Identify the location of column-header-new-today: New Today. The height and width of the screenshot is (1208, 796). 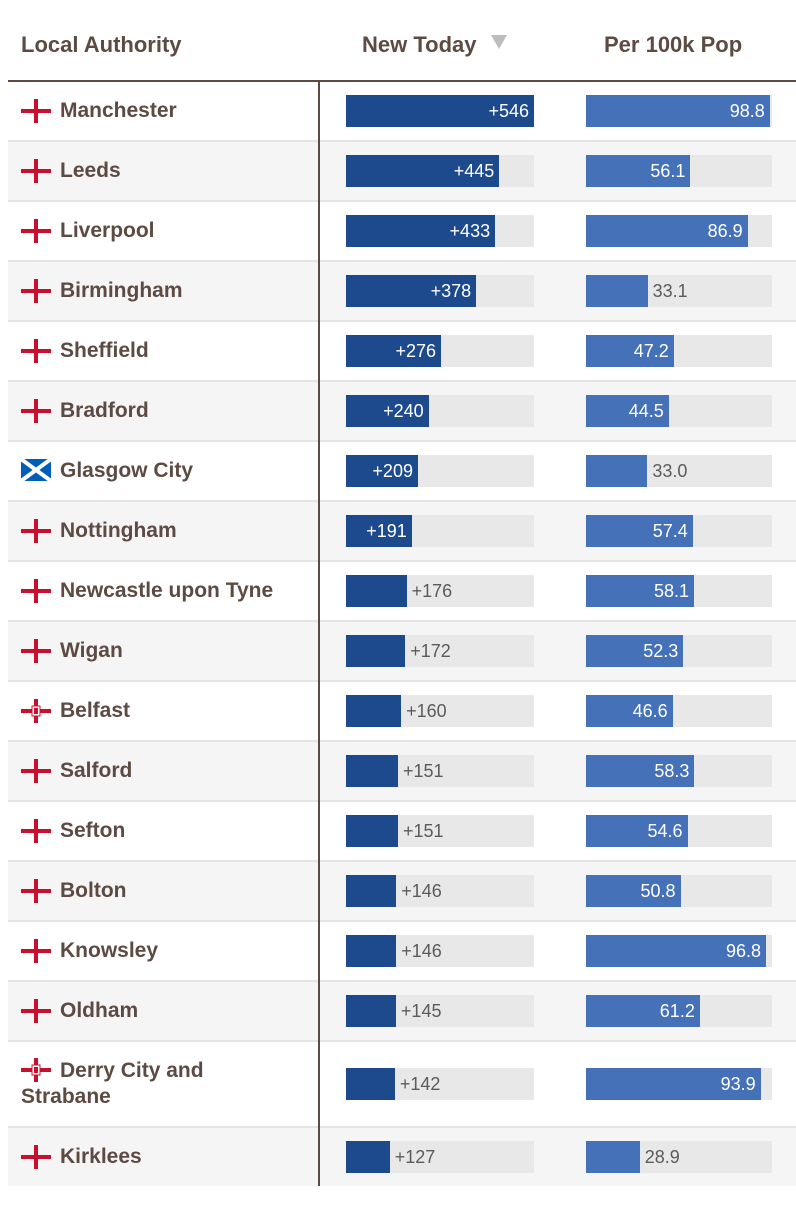
(434, 45).